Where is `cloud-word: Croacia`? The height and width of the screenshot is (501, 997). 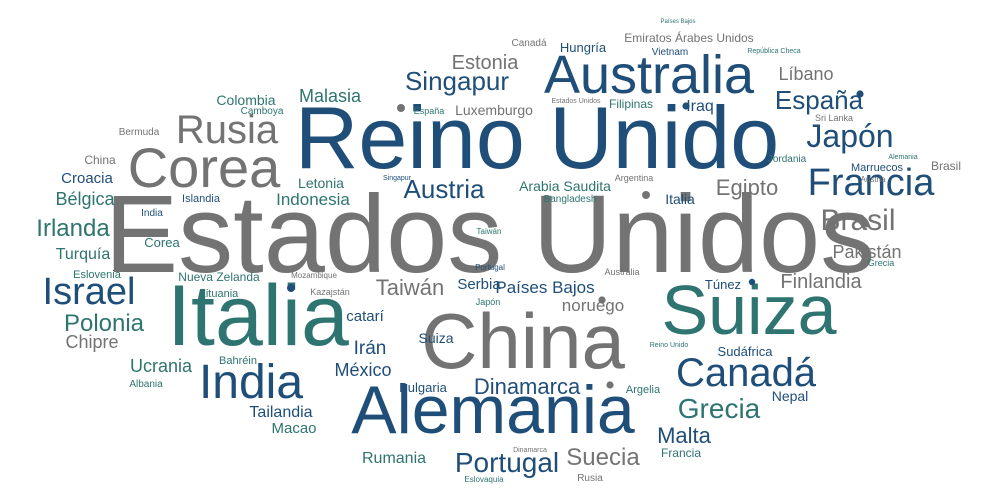 cloud-word: Croacia is located at coordinates (87, 178).